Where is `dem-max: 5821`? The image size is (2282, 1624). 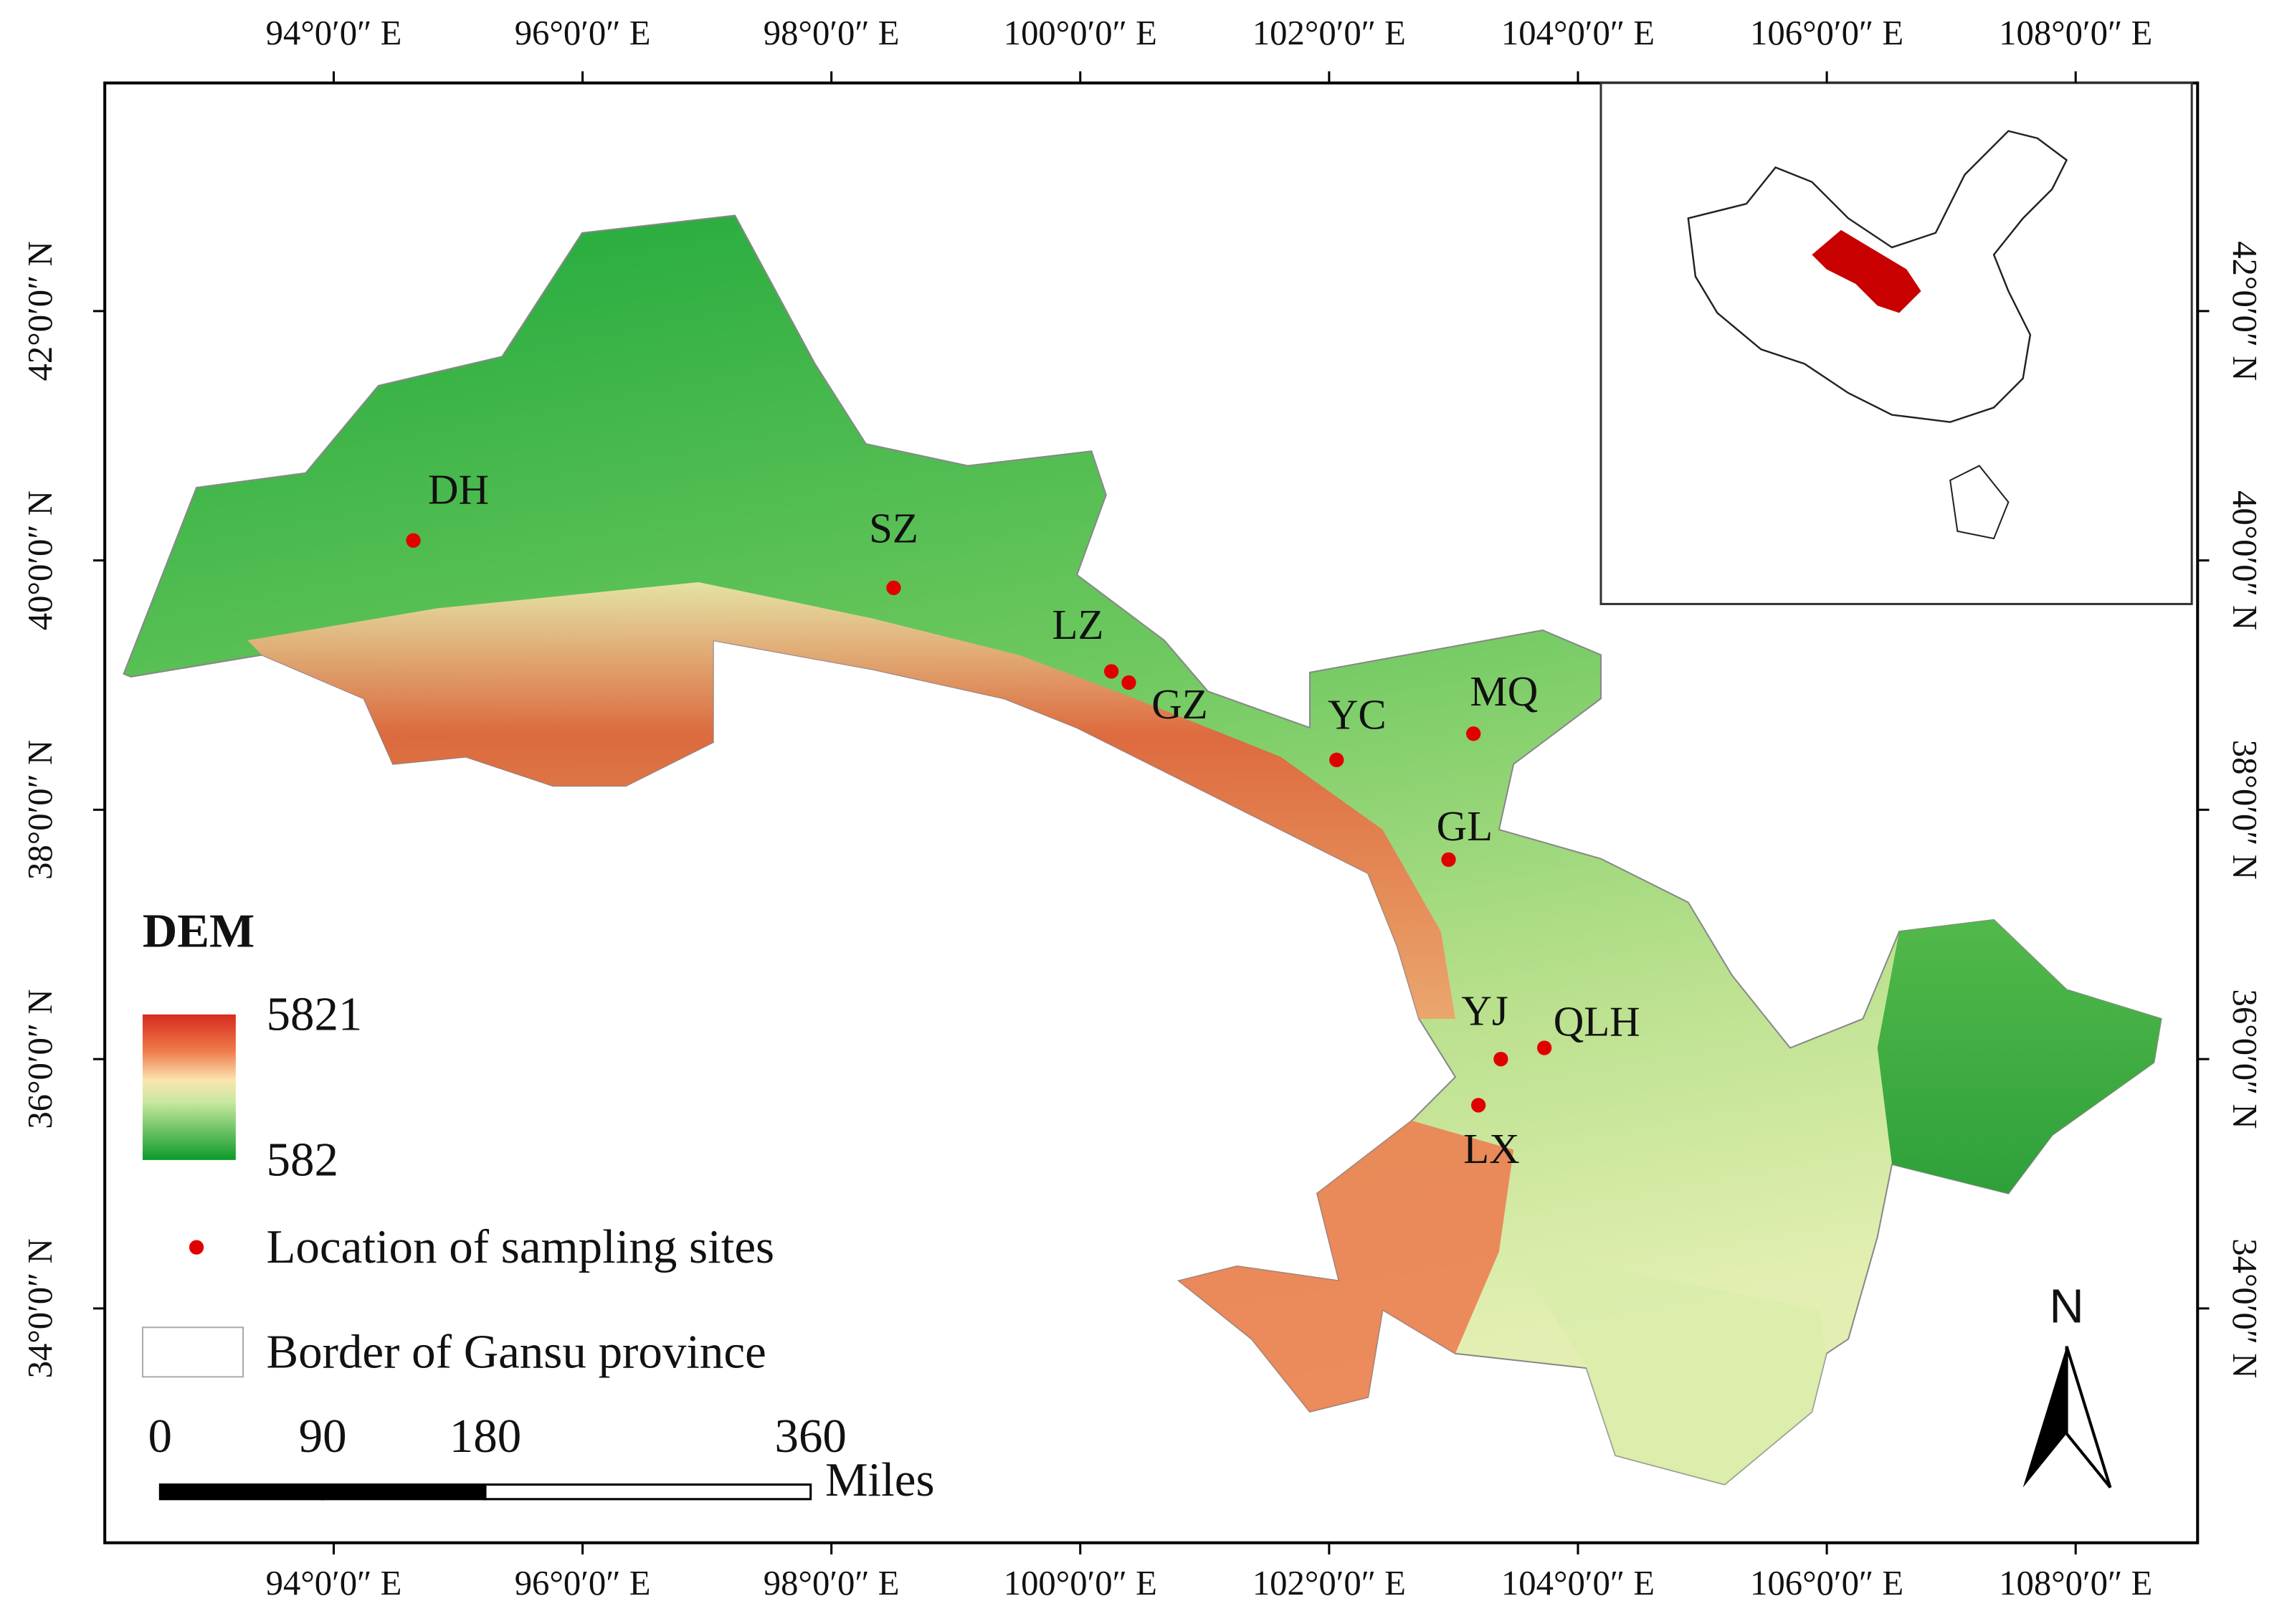
dem-max: 5821 is located at coordinates (314, 1013).